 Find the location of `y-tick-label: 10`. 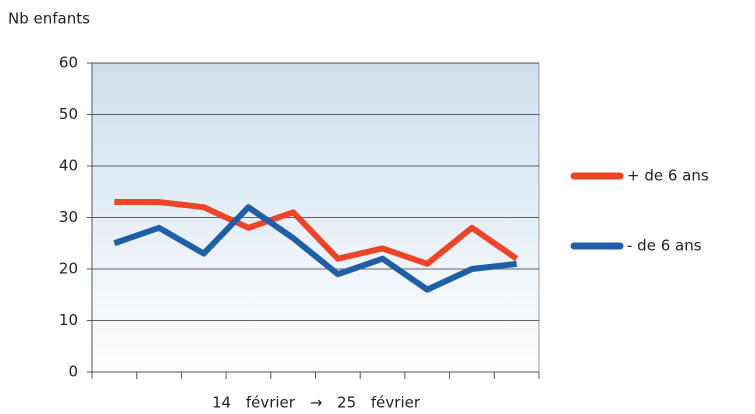

y-tick-label: 10 is located at coordinates (68, 320).